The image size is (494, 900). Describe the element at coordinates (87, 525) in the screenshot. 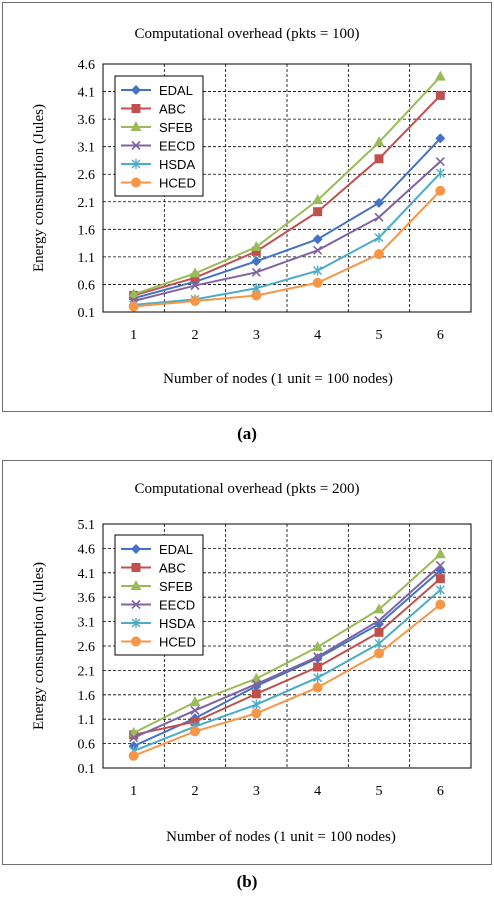

I see `y-tick-label: 5.1` at that location.